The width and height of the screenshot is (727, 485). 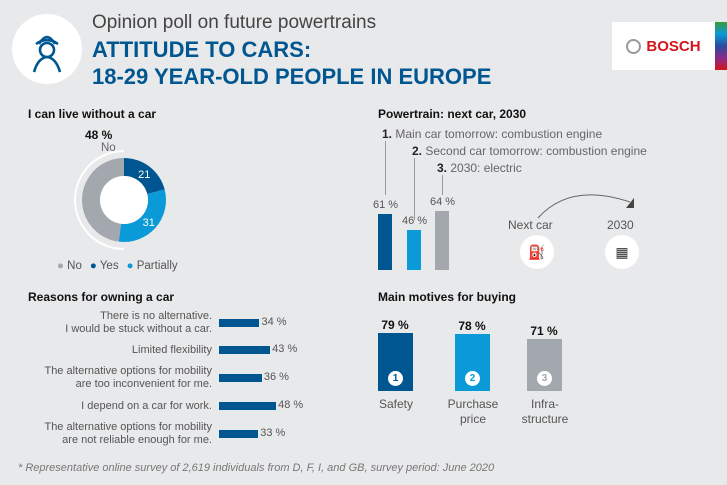 I want to click on battery-icon: ▦, so click(x=622, y=252).